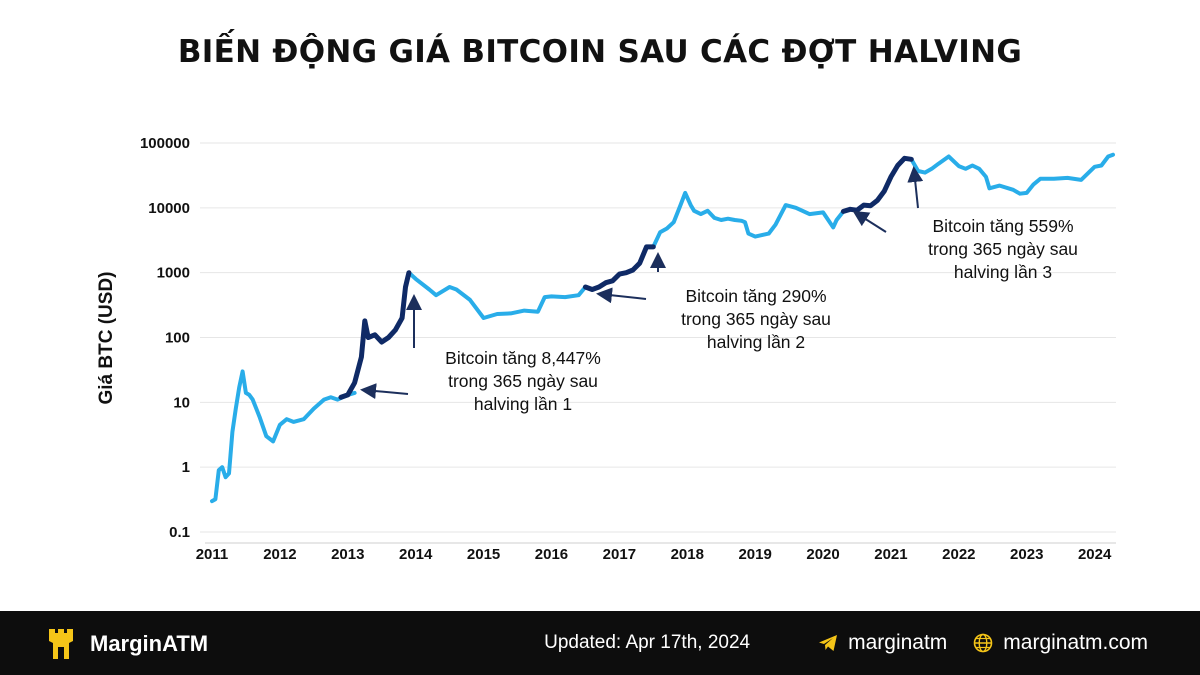 Image resolution: width=1200 pixels, height=675 pixels. I want to click on x-tick-label: 2017, so click(619, 554).